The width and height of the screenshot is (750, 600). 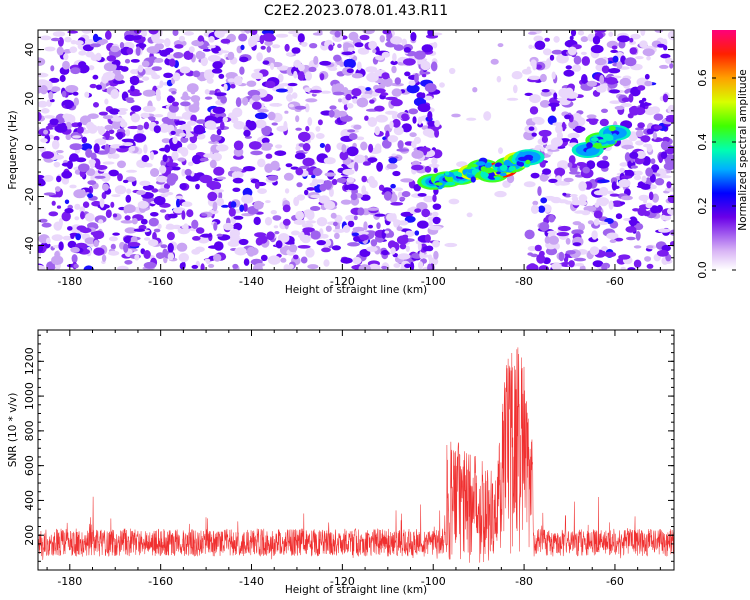 What do you see at coordinates (160, 281) in the screenshot?
I see `x-tick-label: -160` at bounding box center [160, 281].